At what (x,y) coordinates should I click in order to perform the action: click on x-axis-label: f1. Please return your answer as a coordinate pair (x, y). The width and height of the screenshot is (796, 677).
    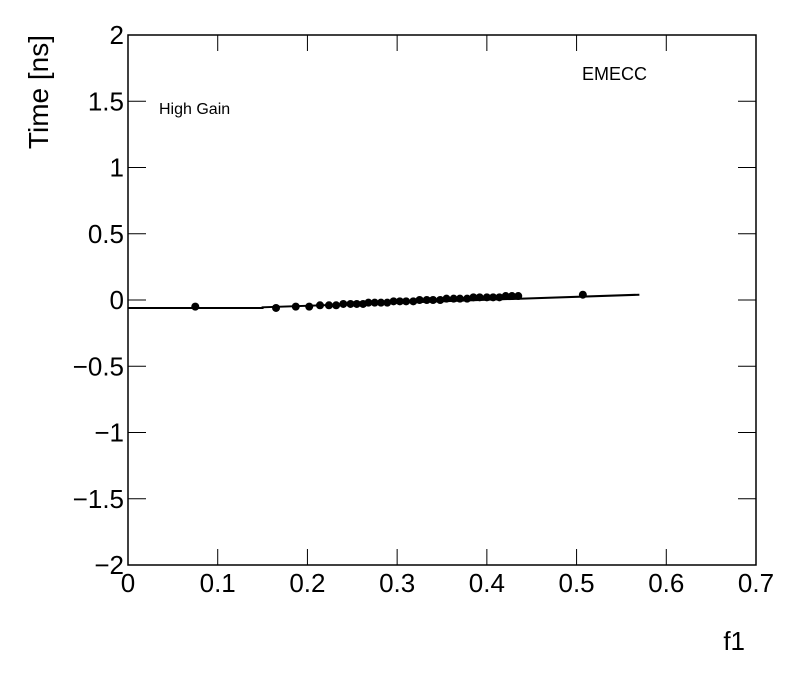
    Looking at the image, I should click on (734, 641).